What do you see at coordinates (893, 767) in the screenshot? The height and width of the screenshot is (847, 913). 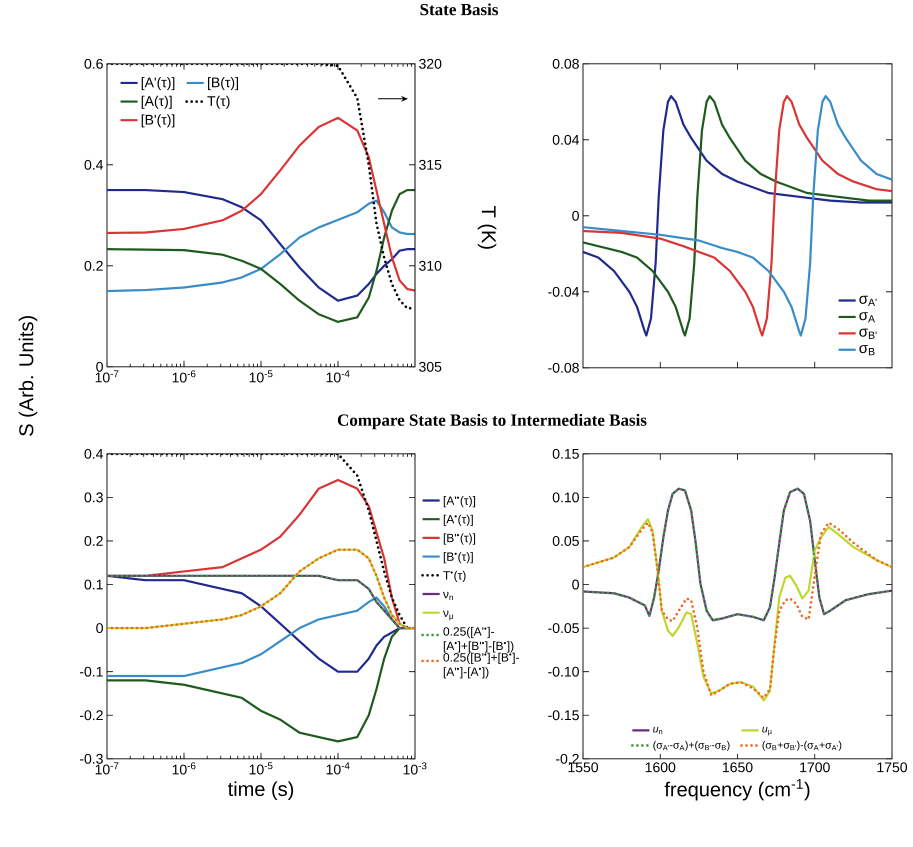 I see `x-tick-label: 1750` at bounding box center [893, 767].